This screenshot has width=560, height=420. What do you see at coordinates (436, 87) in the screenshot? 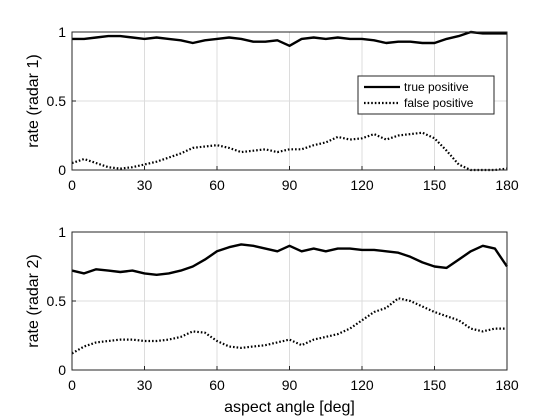
I see `legend-entry: true positive` at bounding box center [436, 87].